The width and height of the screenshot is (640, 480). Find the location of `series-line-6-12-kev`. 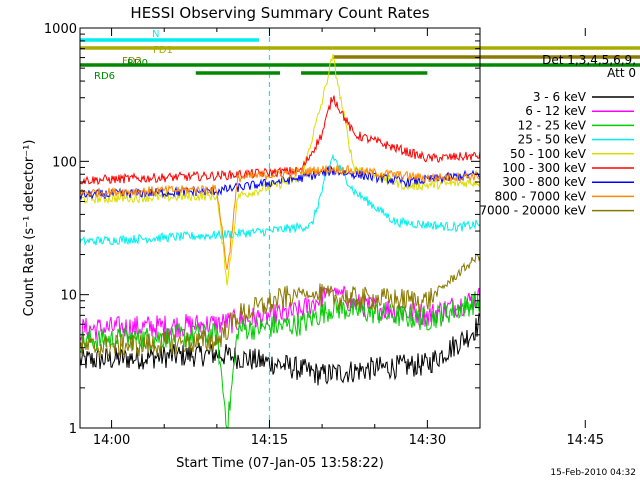

series-line-6-12-kev is located at coordinates (280, 313).